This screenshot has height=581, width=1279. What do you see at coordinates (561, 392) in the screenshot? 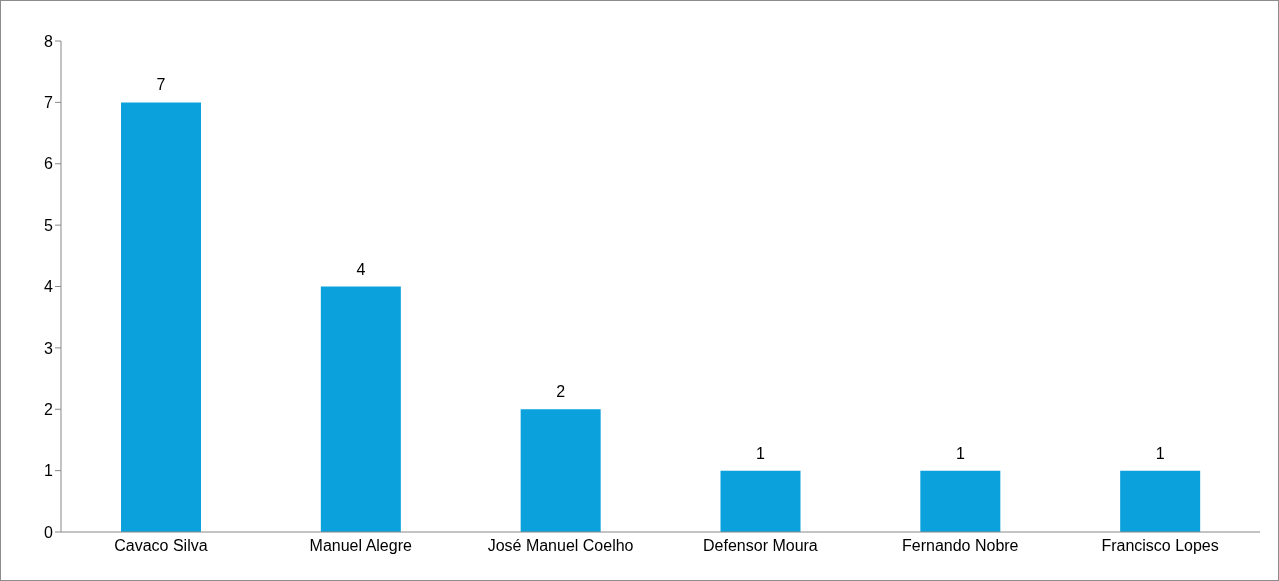
I see `data-label: 2` at bounding box center [561, 392].